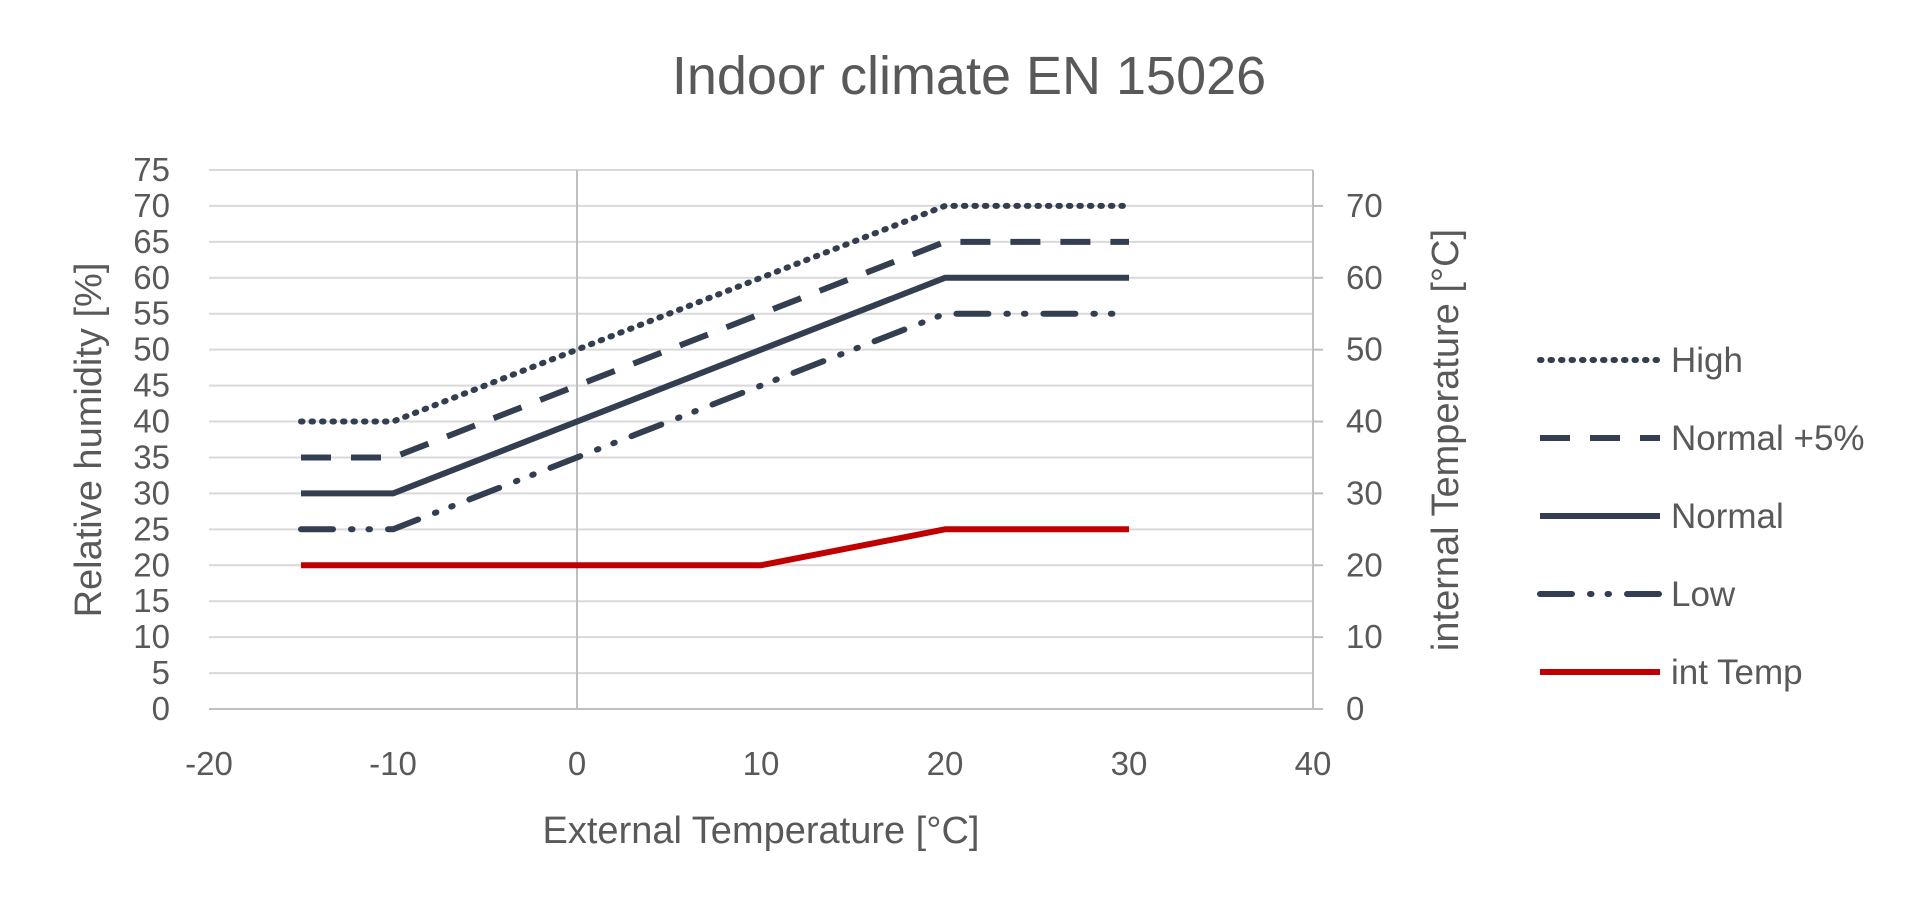  Describe the element at coordinates (1129, 763) in the screenshot. I see `x-tick-label: 30` at that location.